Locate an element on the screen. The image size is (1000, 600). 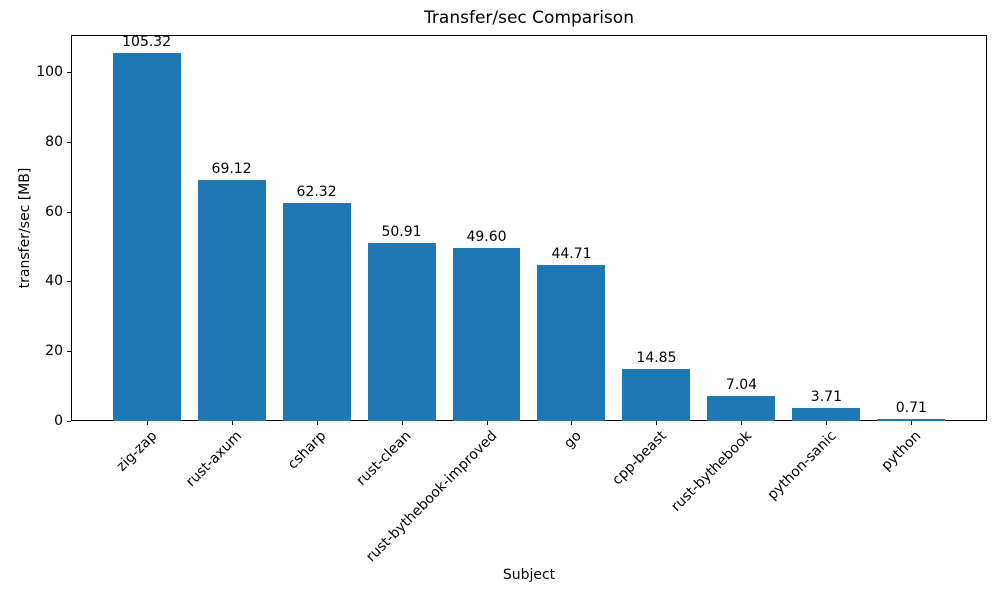
bar-value-label: 69.12 is located at coordinates (231, 168).